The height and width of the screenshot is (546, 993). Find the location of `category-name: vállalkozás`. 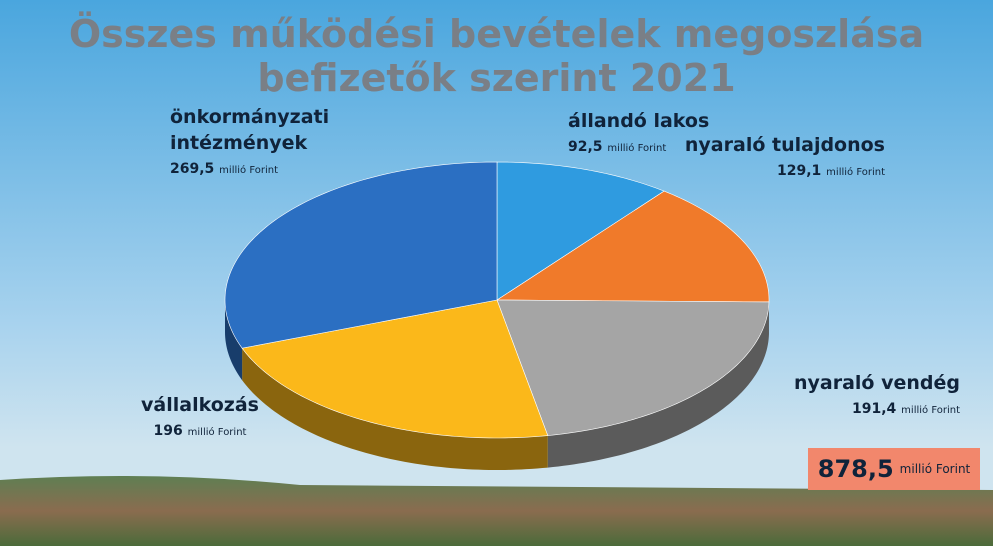

category-name: vállalkozás is located at coordinates (200, 405).